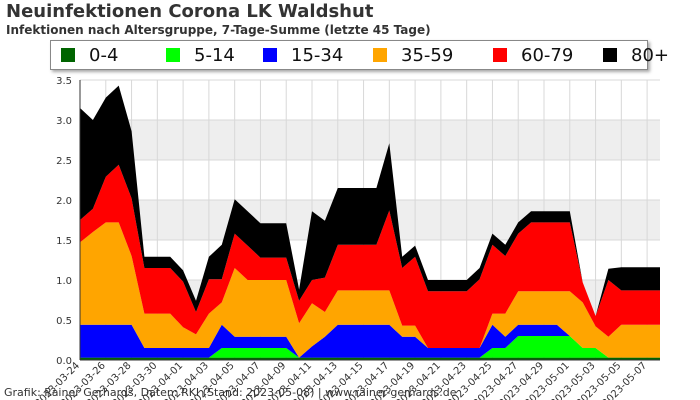 The width and height of the screenshot is (700, 400). What do you see at coordinates (427, 55) in the screenshot?
I see `legend-label: 35-59` at bounding box center [427, 55].